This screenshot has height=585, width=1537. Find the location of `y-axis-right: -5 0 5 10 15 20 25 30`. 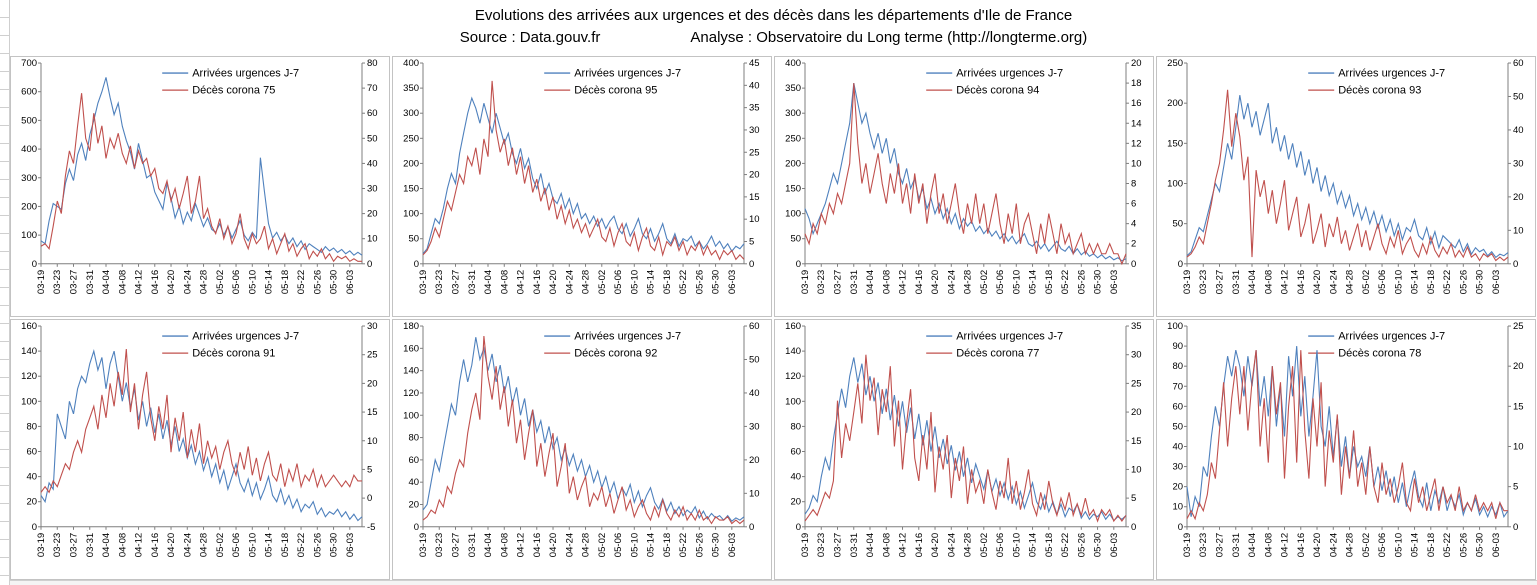

y-axis-right: -5 0 5 10 15 20 25 30 is located at coordinates (370, 427).